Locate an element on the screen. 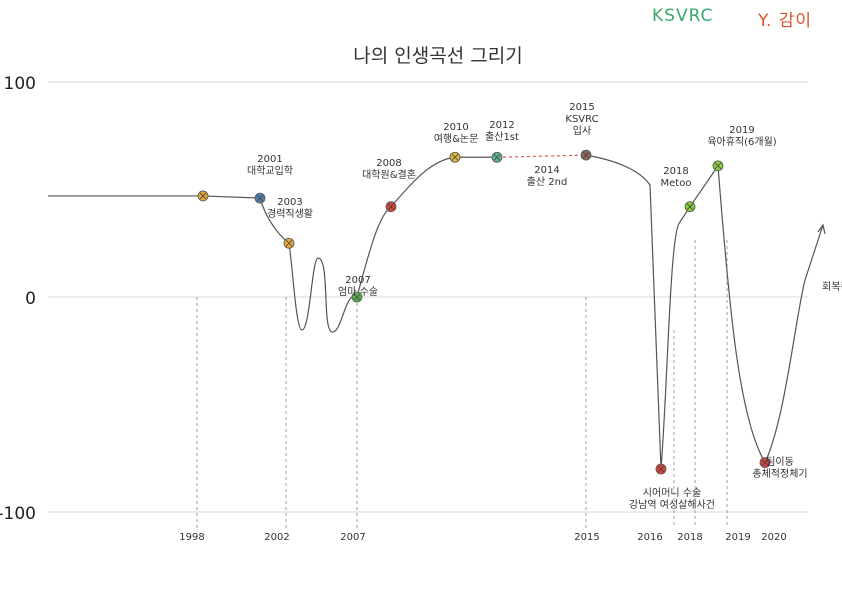 The height and width of the screenshot is (595, 842). y-tick-label: 100 is located at coordinates (20, 84).